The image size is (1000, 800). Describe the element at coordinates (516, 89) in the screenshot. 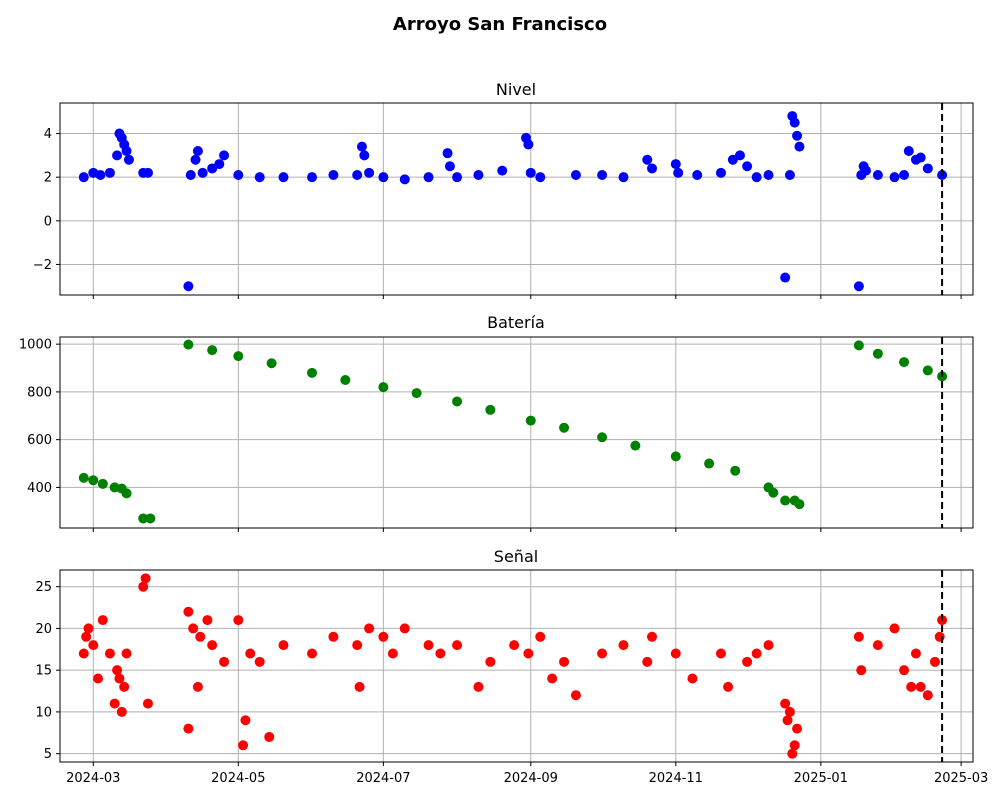

I see `nivel-title: Nivel` at that location.